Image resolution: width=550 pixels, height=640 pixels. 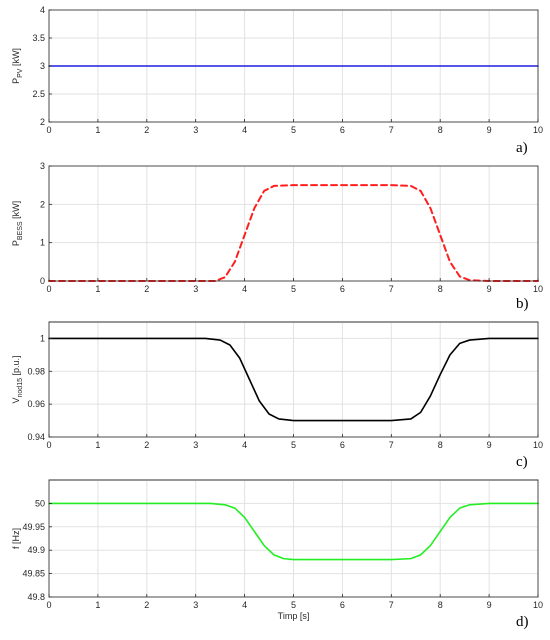 What do you see at coordinates (17, 223) in the screenshot?
I see `y-axis-label: PBESS [kW]` at bounding box center [17, 223].